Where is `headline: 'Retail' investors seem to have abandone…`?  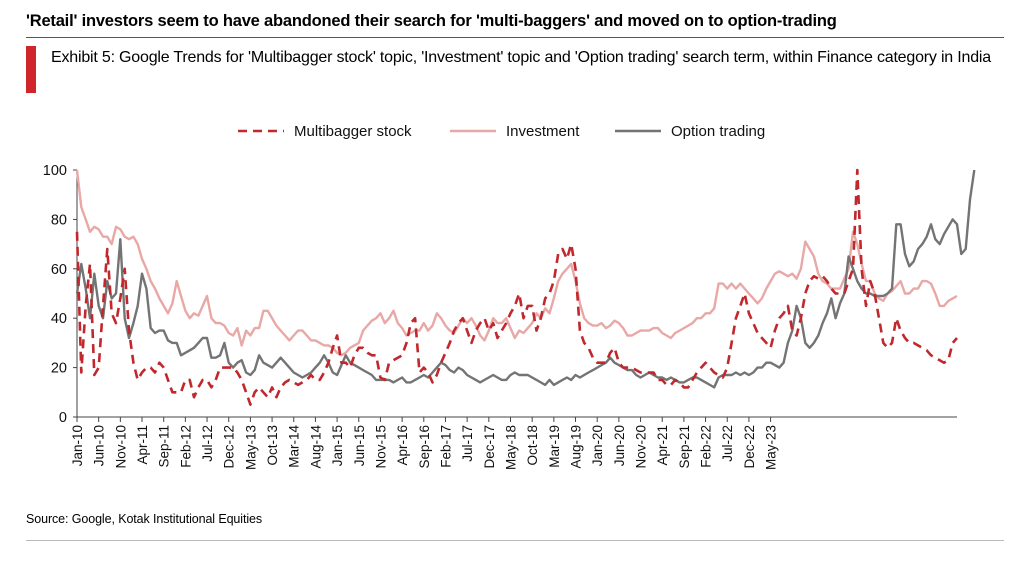
headline: 'Retail' investors seem to have abandone… is located at coordinates (431, 21).